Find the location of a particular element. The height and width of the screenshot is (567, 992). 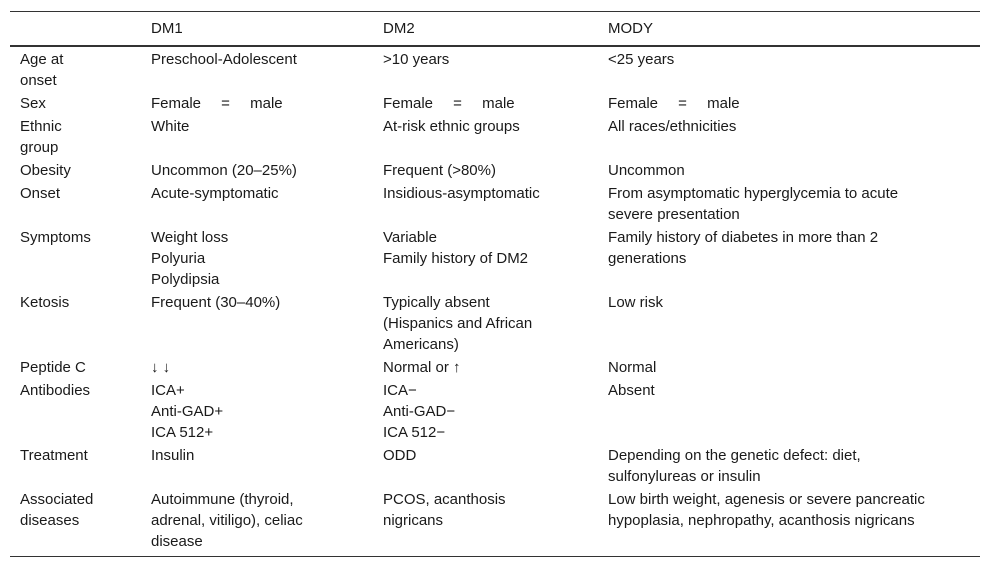

table-cell: Uncommon (20–25%) is located at coordinates (257, 169).